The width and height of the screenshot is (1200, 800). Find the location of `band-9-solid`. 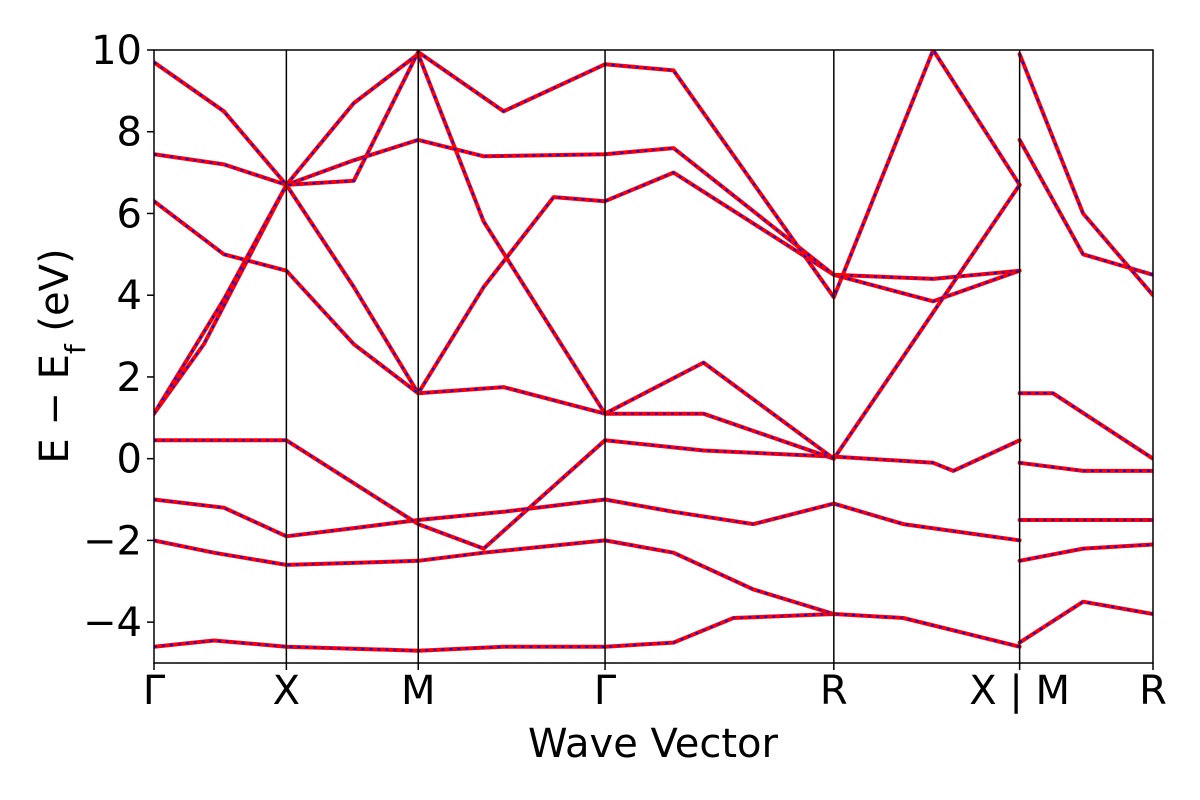

band-9-solid is located at coordinates (1085, 426).